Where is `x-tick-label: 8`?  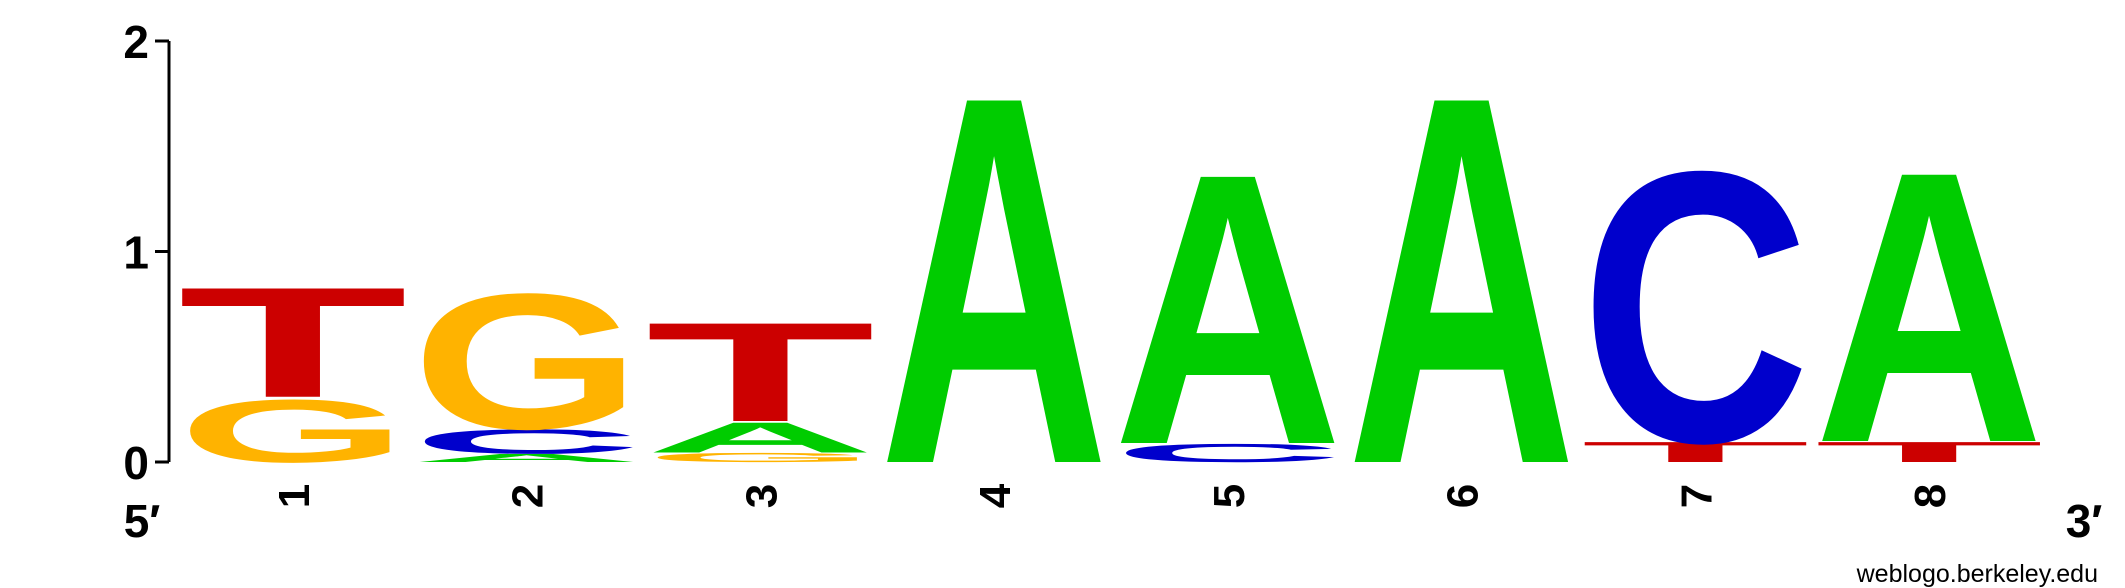 x-tick-label: 8 is located at coordinates (1930, 496).